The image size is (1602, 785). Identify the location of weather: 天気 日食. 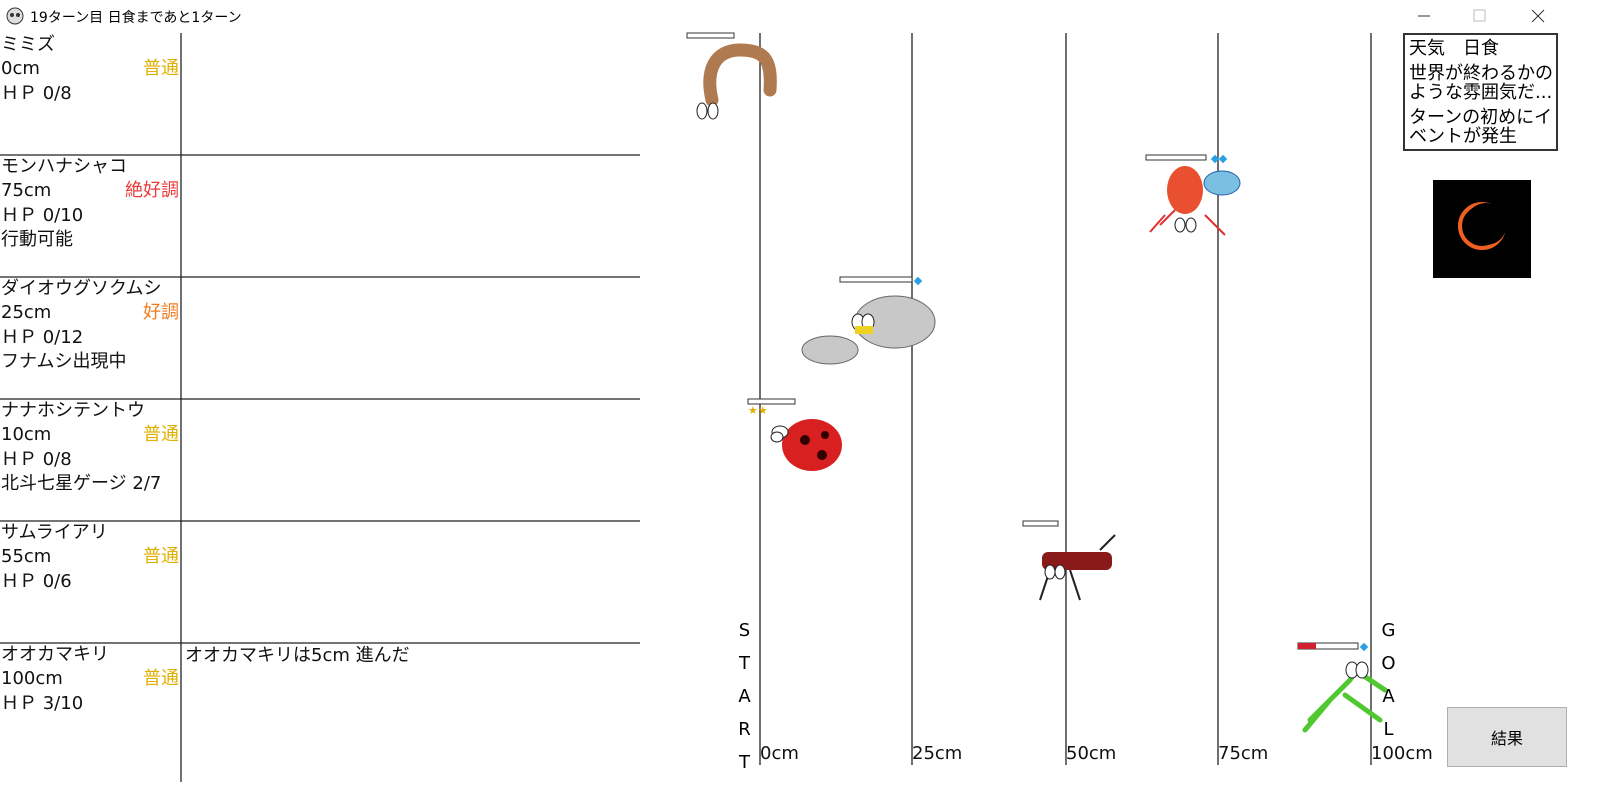
(1454, 48).